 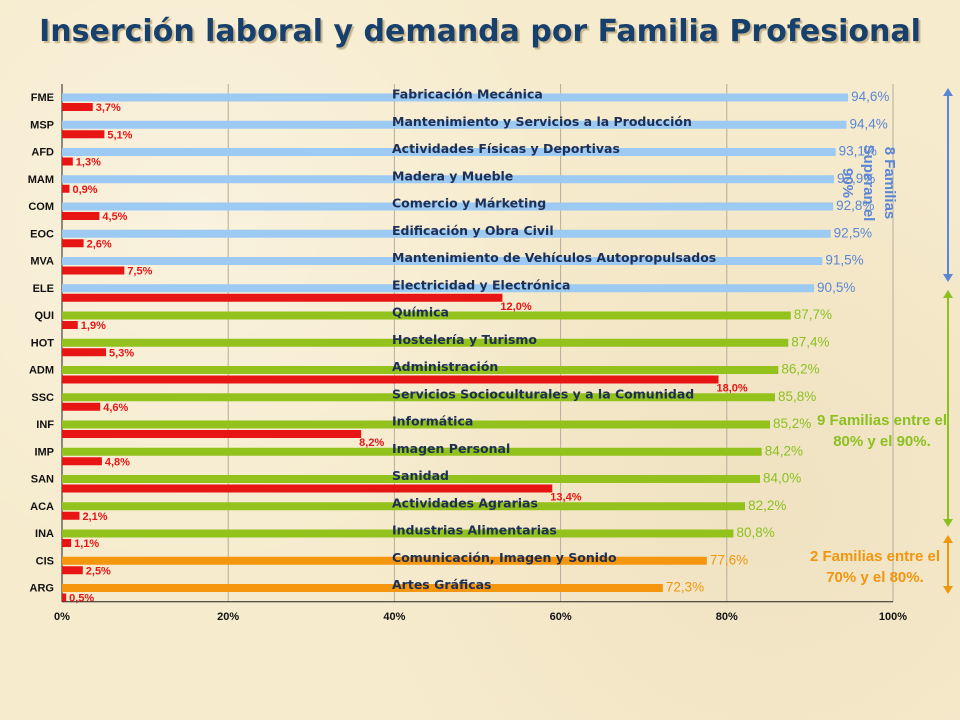 I want to click on data-label-insercion: 92,5%, so click(x=853, y=232).